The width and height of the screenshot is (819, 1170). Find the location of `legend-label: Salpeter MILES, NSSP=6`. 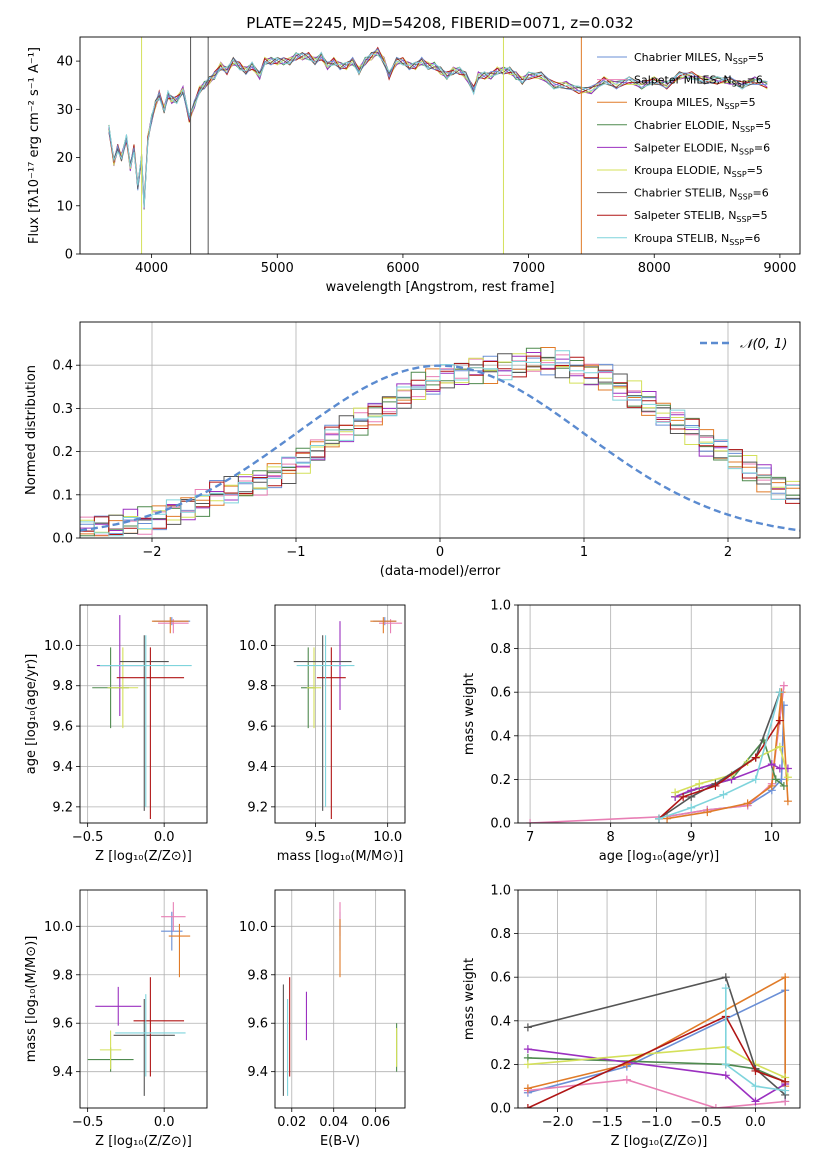

legend-label: Salpeter MILES, NSSP=6 is located at coordinates (698, 81).